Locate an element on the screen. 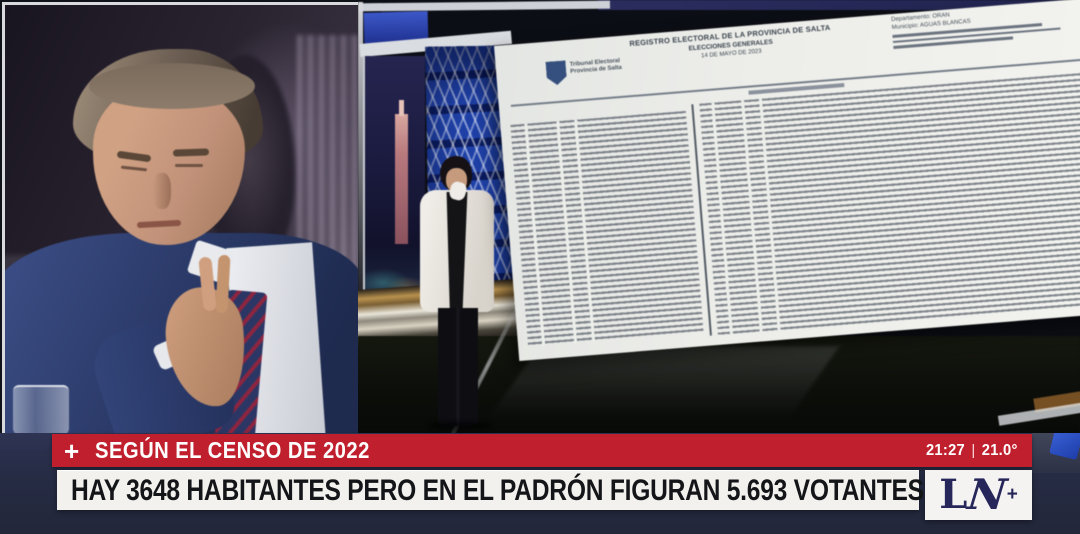 This screenshot has width=1080, height=534. voter-rows-left-column is located at coordinates (607, 228).